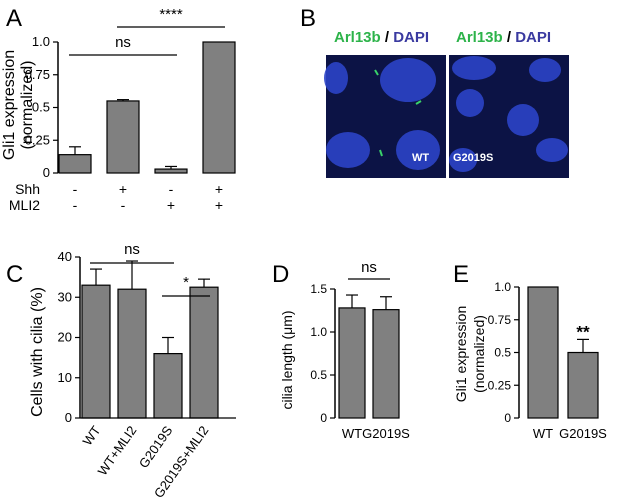  I want to click on y-tick-label: 30, so click(65, 296).